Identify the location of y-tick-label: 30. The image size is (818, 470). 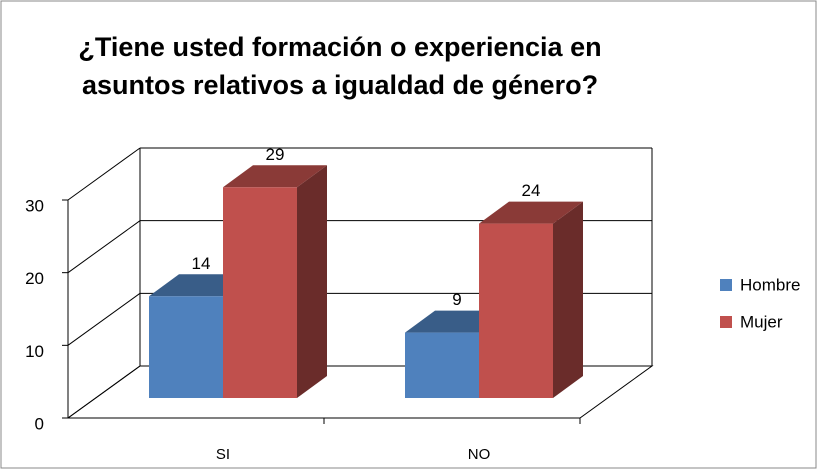
(34, 205).